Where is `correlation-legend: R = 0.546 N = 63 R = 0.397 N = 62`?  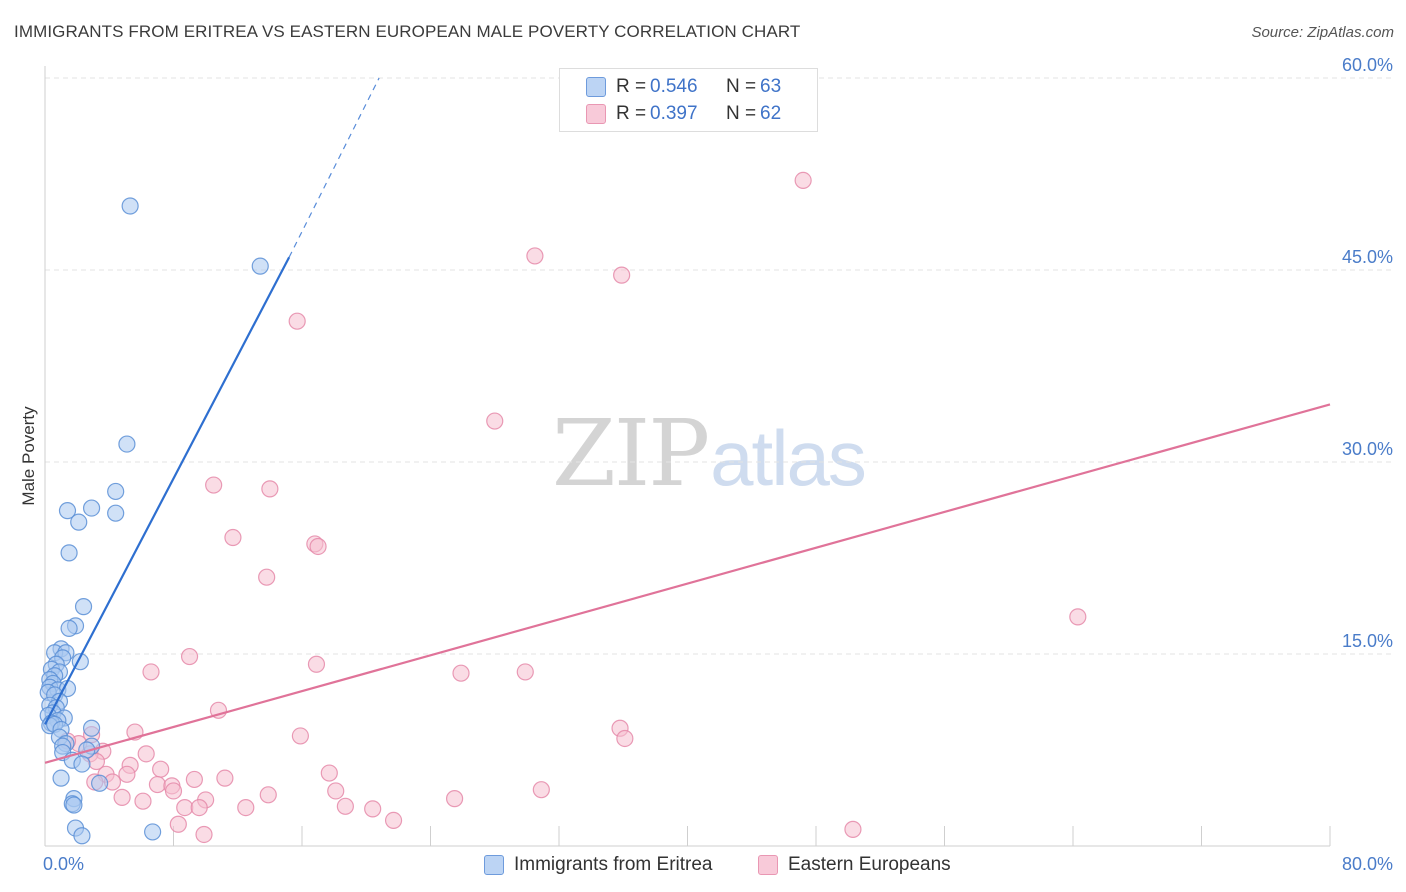
correlation-legend: R = 0.546 N = 63 R = 0.397 N = 62 is located at coordinates (688, 100).